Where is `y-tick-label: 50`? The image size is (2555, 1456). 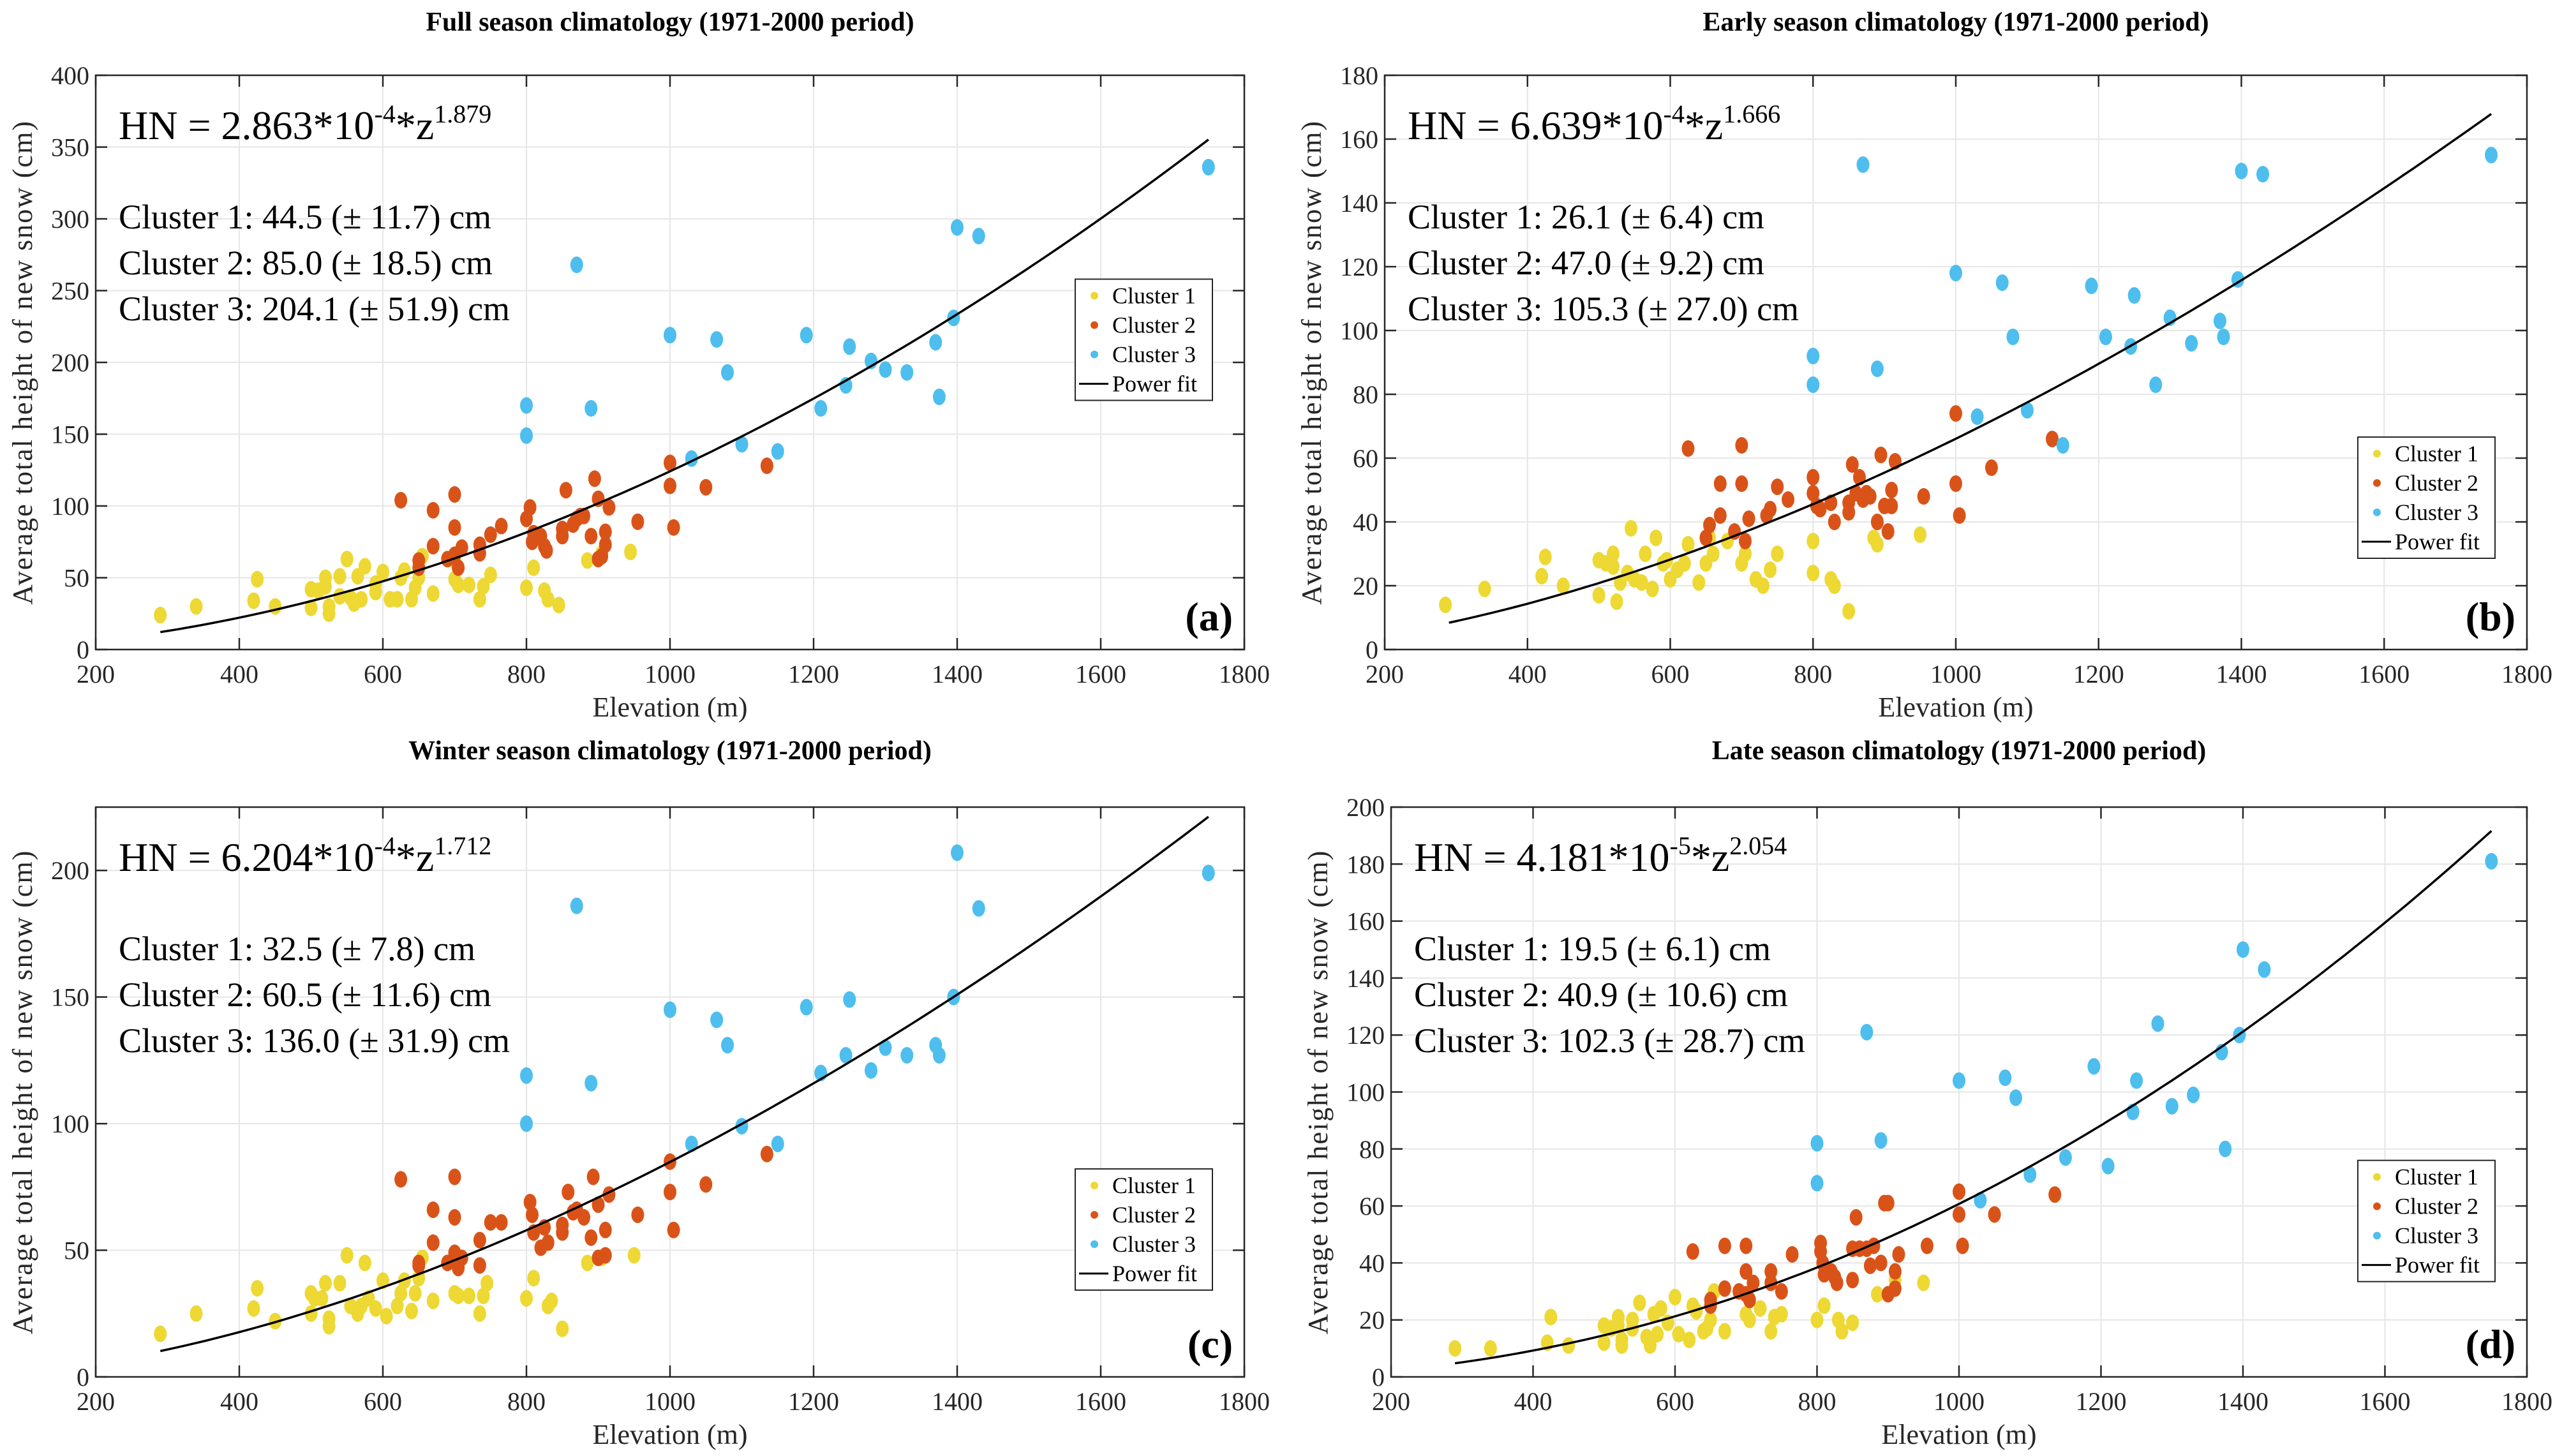
y-tick-label: 50 is located at coordinates (76, 1251).